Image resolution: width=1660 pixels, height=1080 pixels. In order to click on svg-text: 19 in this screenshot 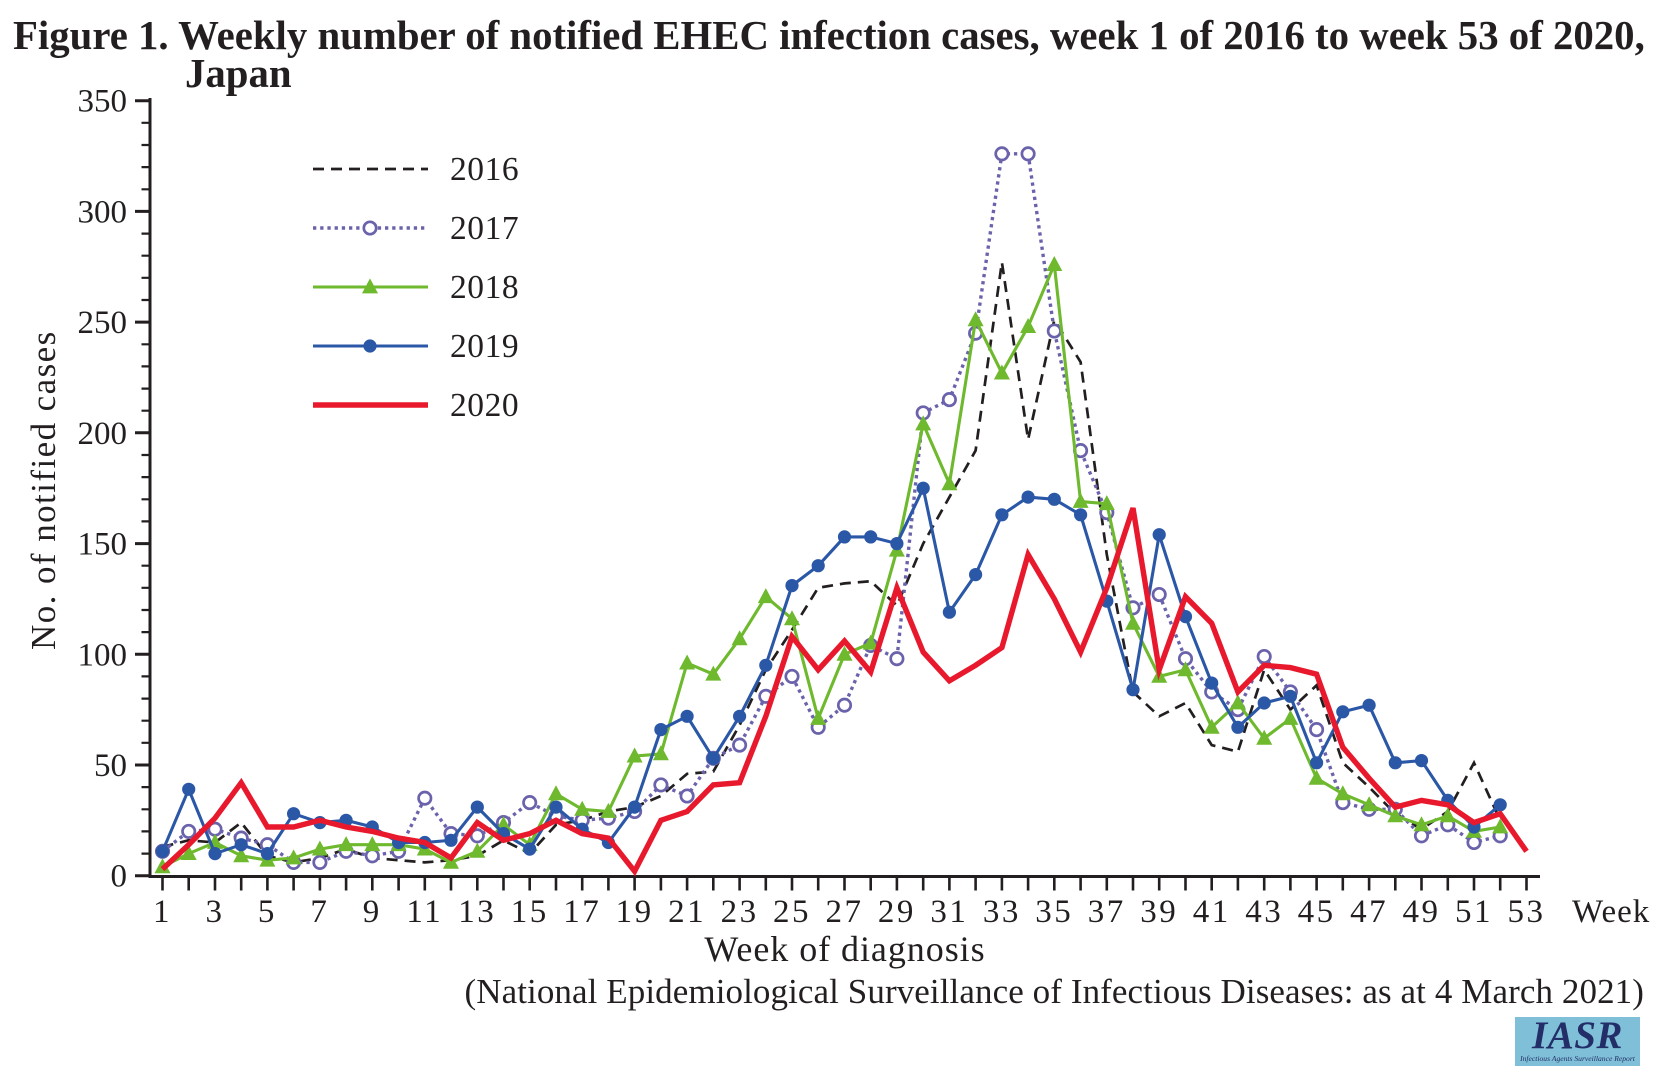, I will do `click(635, 912)`.